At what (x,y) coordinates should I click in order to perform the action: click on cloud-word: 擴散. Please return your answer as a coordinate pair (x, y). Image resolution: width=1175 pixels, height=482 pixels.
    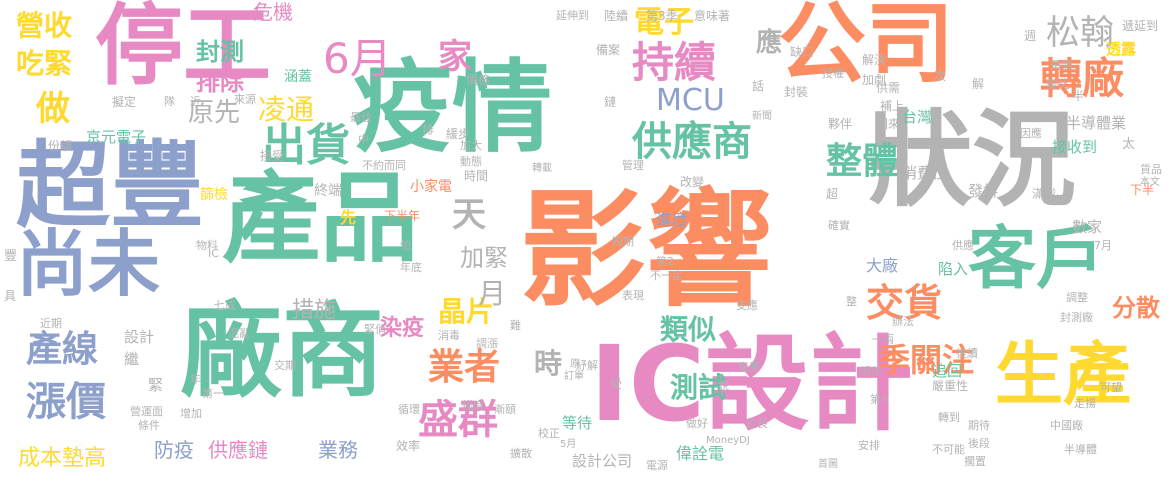
    Looking at the image, I should click on (521, 453).